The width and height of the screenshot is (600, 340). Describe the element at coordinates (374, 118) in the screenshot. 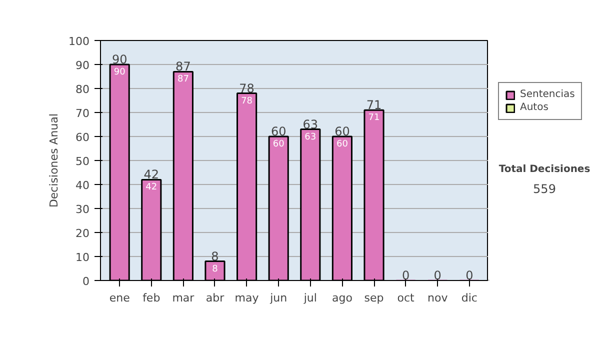

I see `data-label: 71` at that location.